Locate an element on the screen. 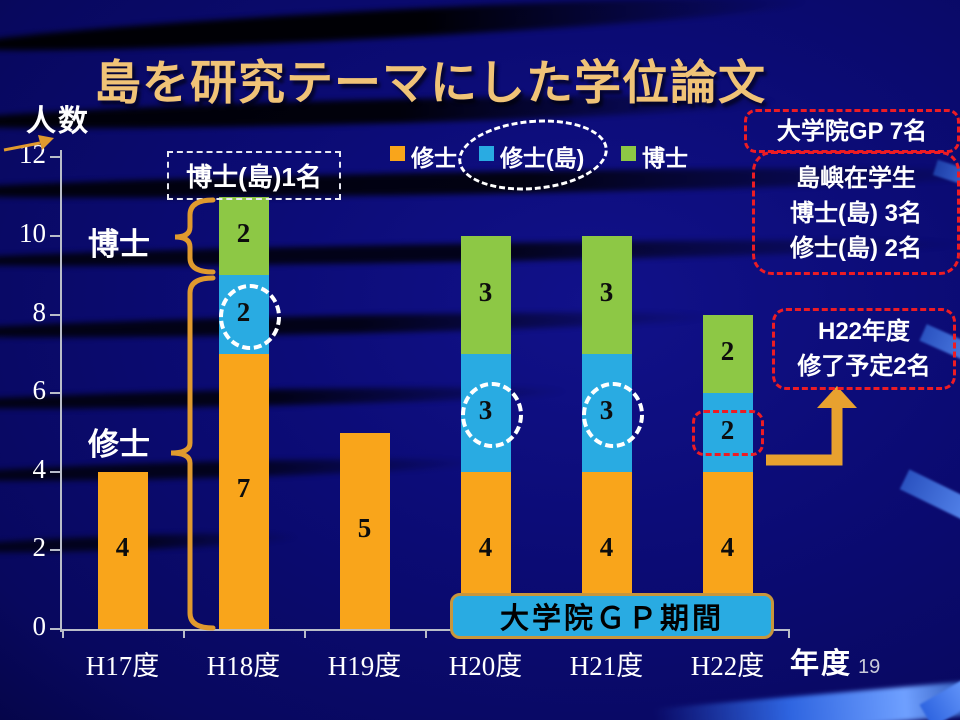 The width and height of the screenshot is (960, 720). y-tick-label: 12 is located at coordinates (32, 154).